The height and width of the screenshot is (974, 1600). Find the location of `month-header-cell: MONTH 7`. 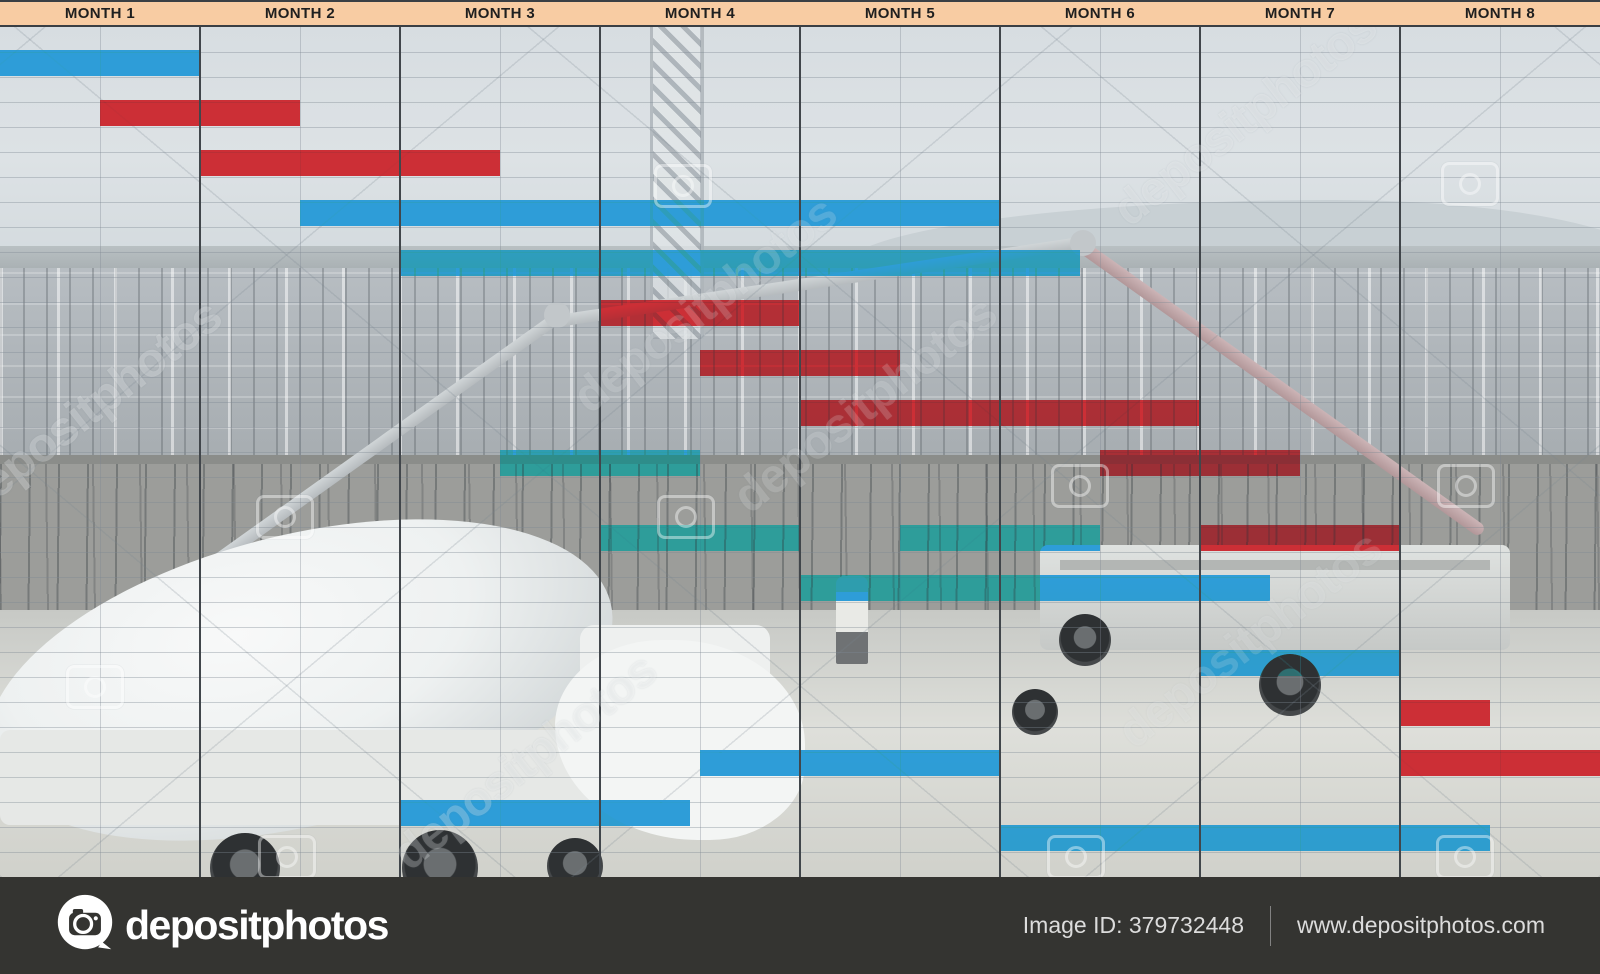

month-header-cell: MONTH 7 is located at coordinates (1300, 13).